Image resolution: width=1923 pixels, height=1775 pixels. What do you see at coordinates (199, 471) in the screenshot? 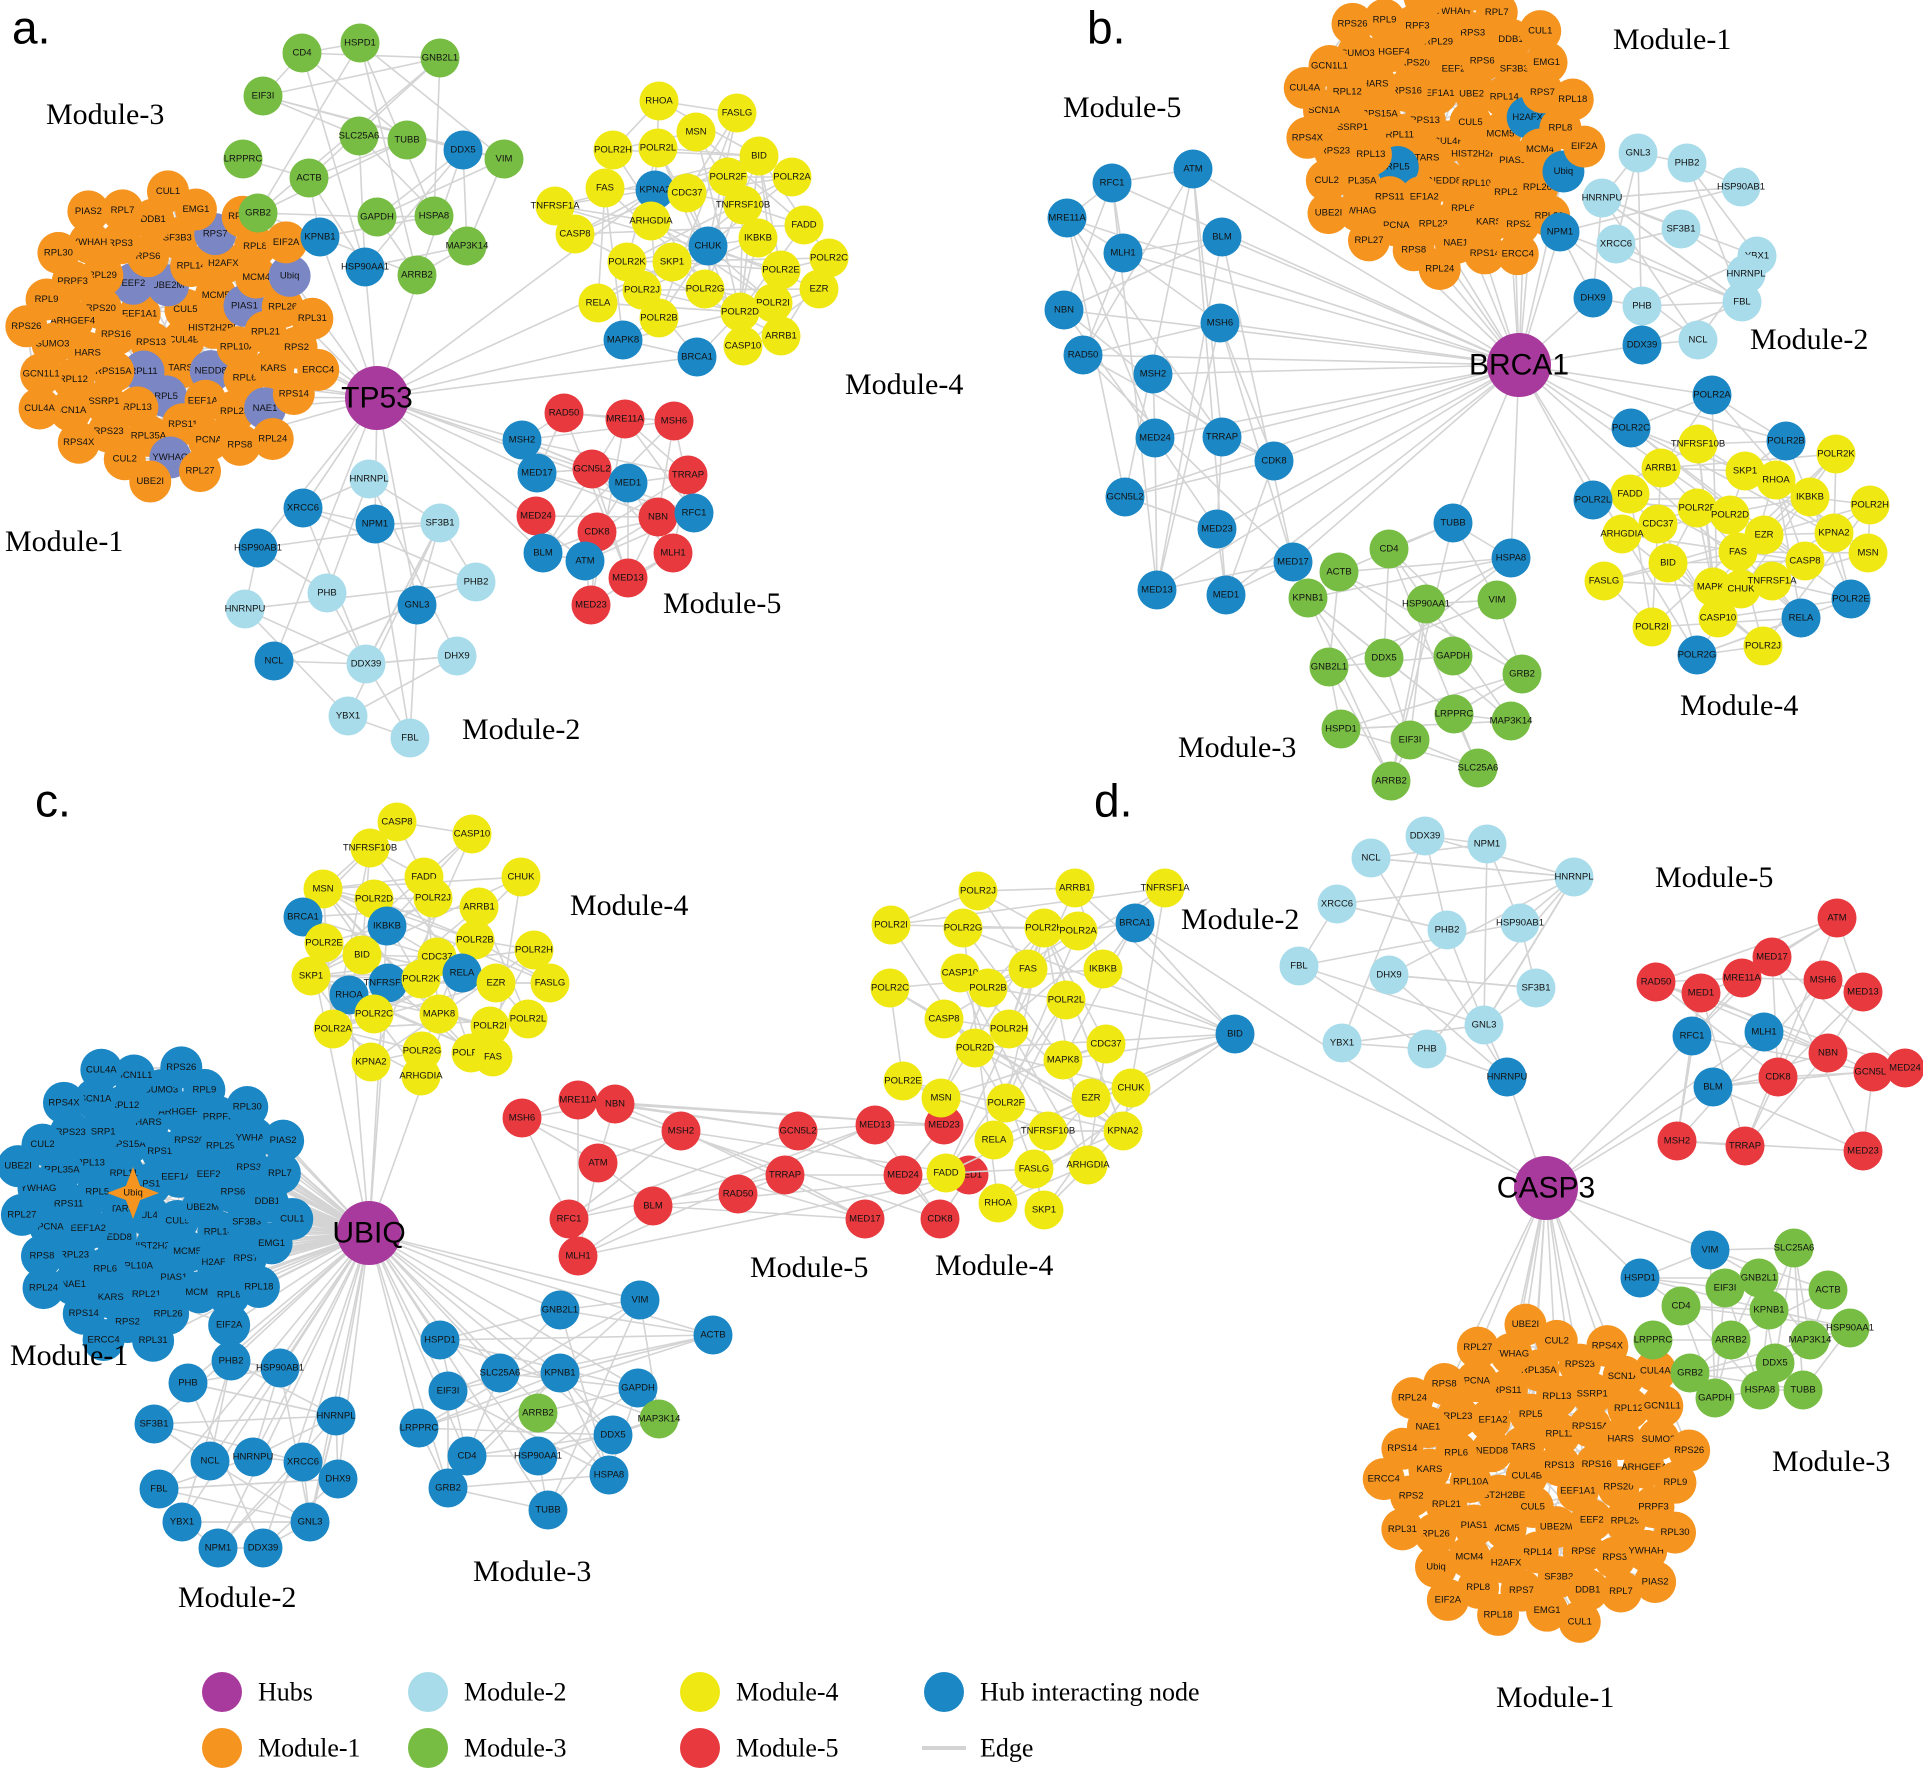
I see `node-label-RPL27: RPL27` at bounding box center [199, 471].